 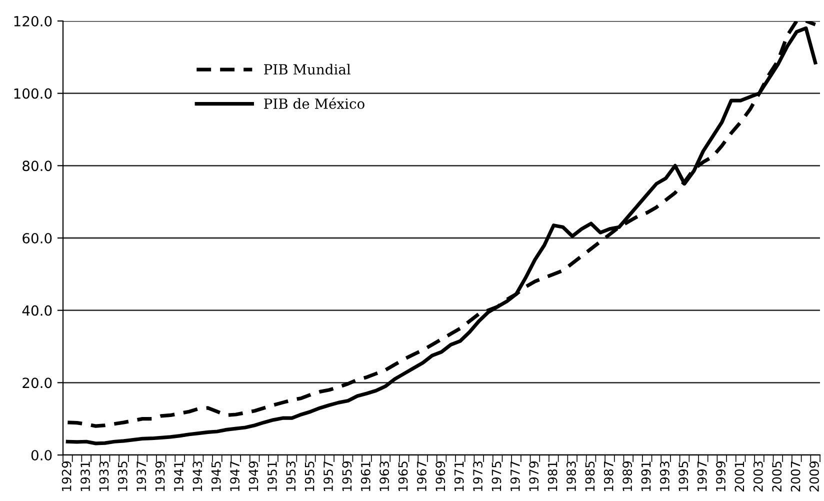 What do you see at coordinates (291, 476) in the screenshot?
I see `x-tick-label: 1953` at bounding box center [291, 476].